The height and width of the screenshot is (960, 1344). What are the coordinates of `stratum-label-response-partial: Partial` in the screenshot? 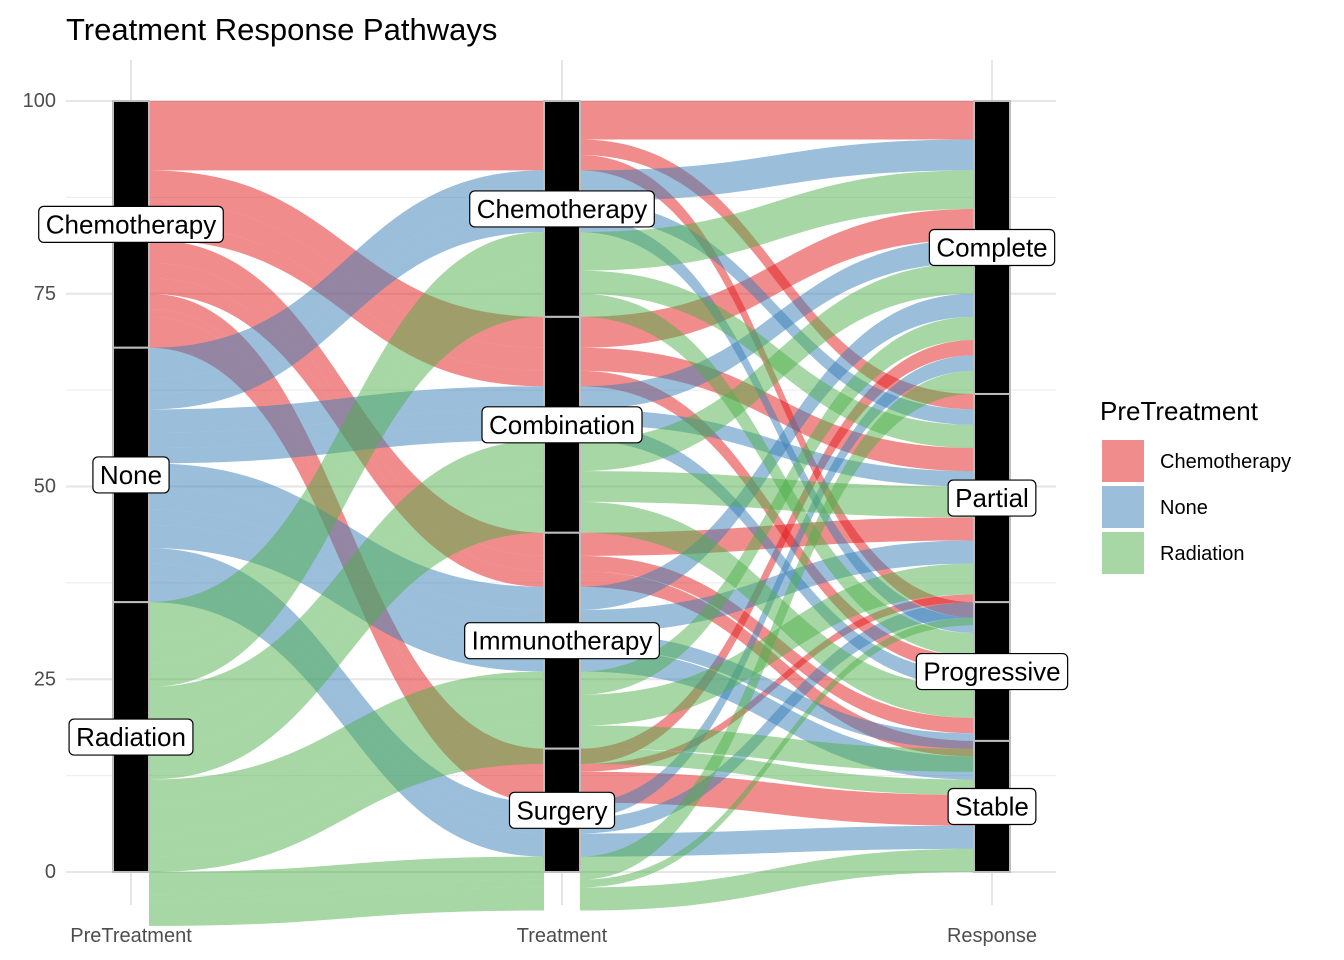 It's located at (992, 498).